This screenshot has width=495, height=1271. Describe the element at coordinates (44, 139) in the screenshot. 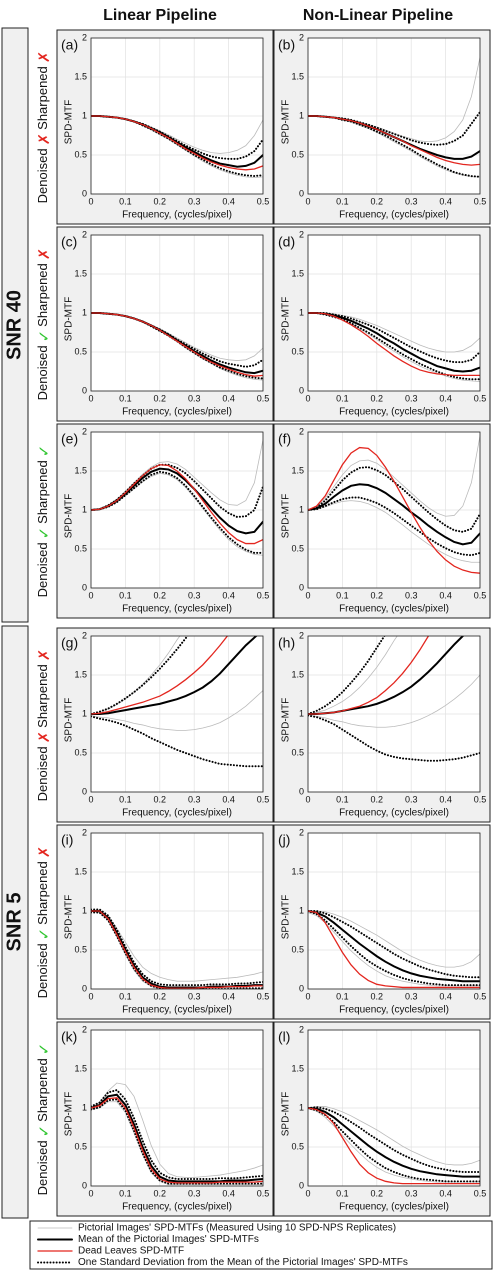

I see `row-mark: ✗` at that location.